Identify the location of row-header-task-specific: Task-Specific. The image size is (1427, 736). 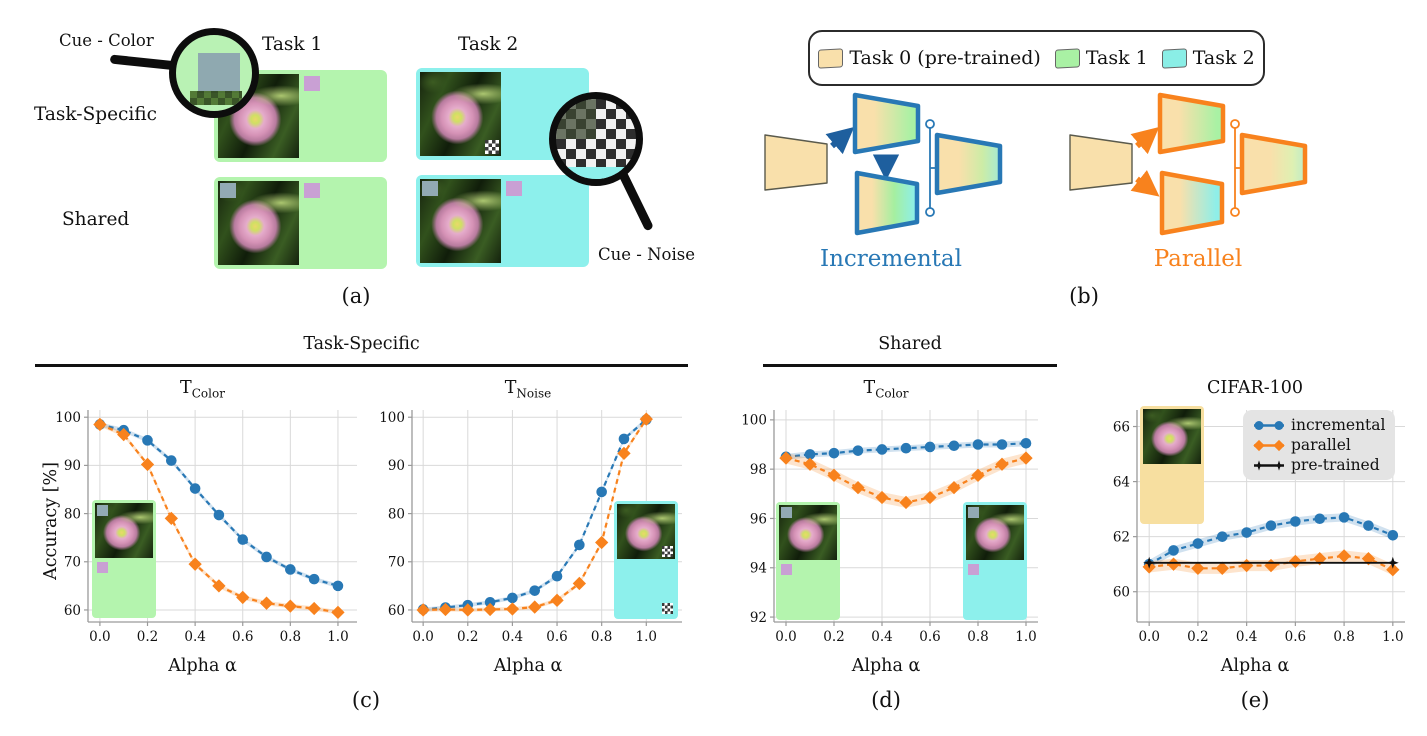
(96, 114).